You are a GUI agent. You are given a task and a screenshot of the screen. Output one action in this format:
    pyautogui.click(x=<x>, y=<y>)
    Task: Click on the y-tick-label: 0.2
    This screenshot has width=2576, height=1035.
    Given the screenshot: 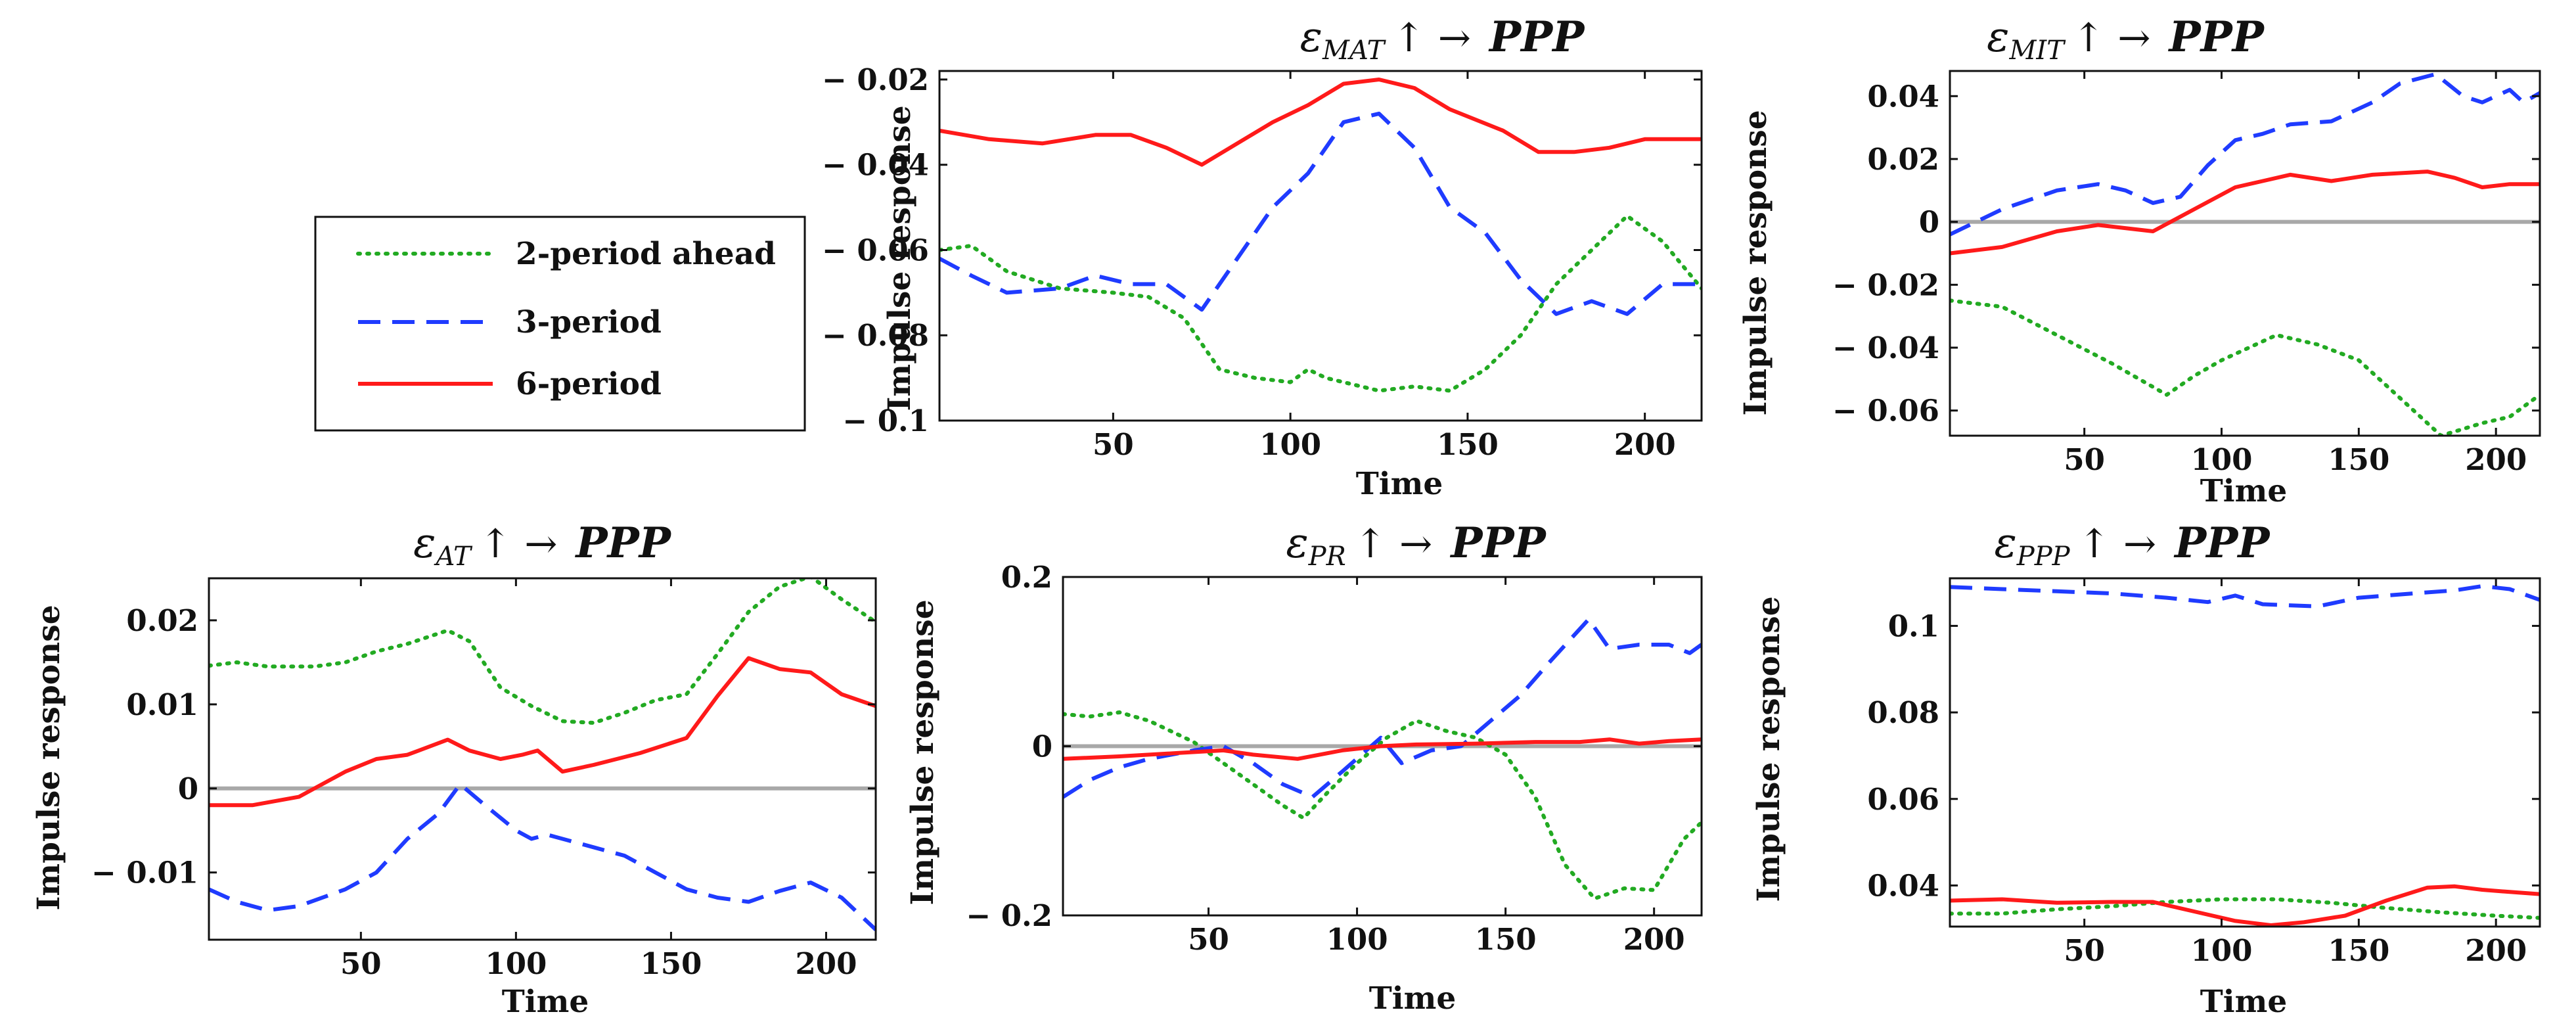 What is the action you would take?
    pyautogui.click(x=1026, y=577)
    